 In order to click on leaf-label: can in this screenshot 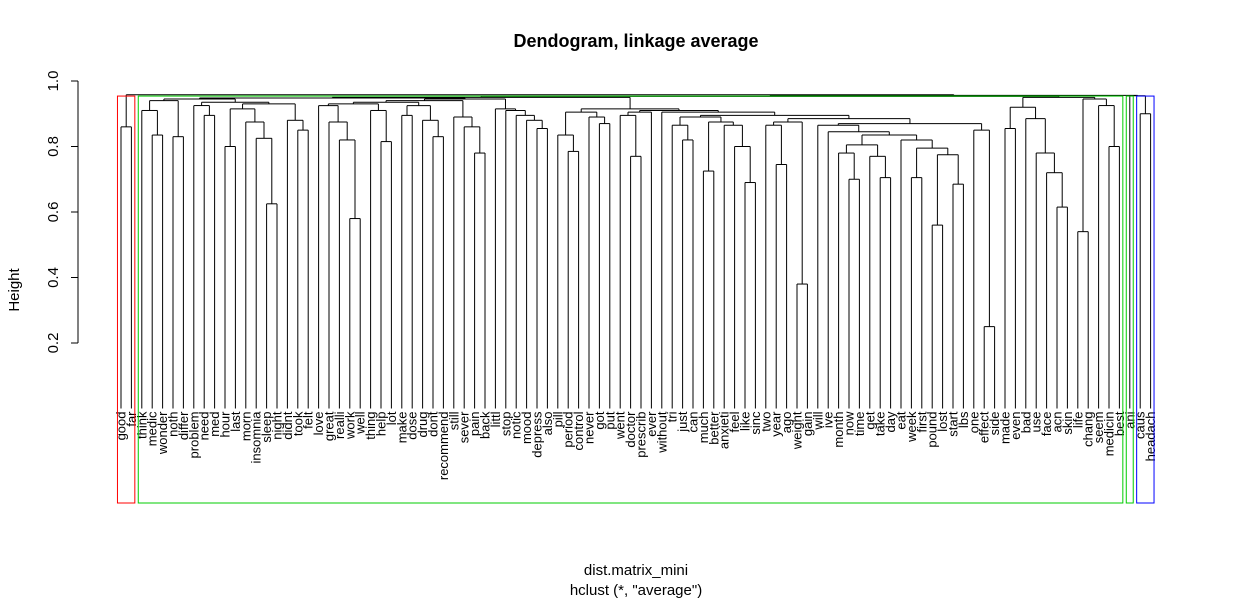, I will do `click(693, 422)`.